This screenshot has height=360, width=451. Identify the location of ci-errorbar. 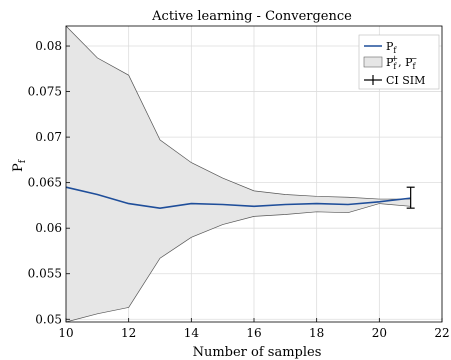
(410, 197).